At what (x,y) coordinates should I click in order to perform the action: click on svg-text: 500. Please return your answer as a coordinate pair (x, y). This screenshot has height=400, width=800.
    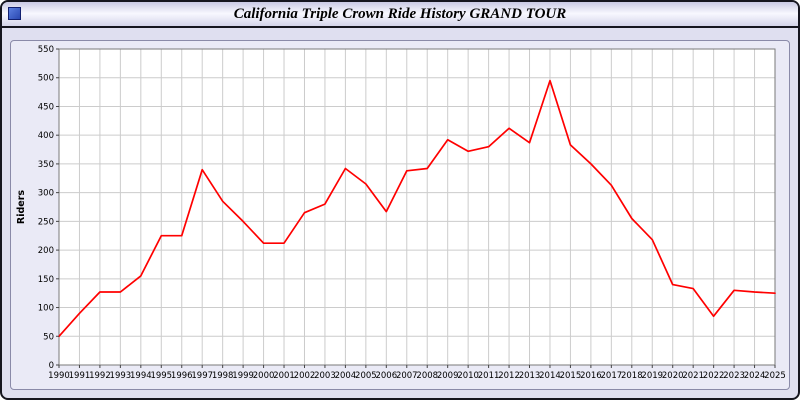
    Looking at the image, I should click on (46, 79).